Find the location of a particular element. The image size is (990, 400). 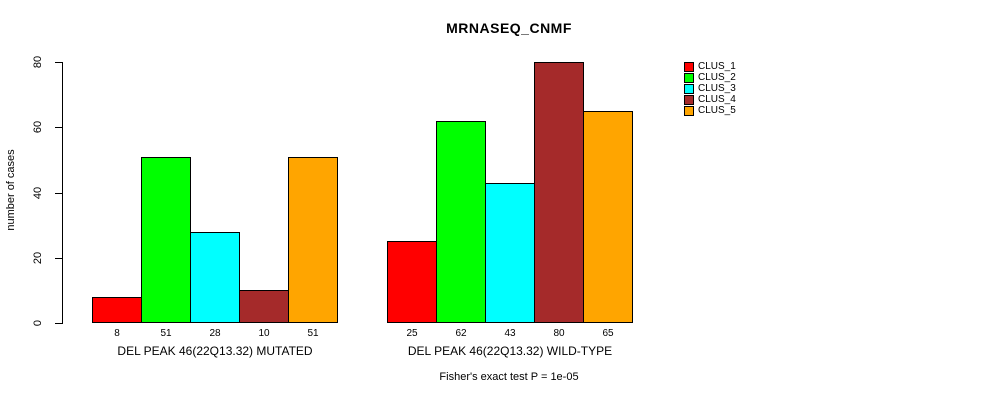

y-axis-label: number of cases is located at coordinates (11, 190).